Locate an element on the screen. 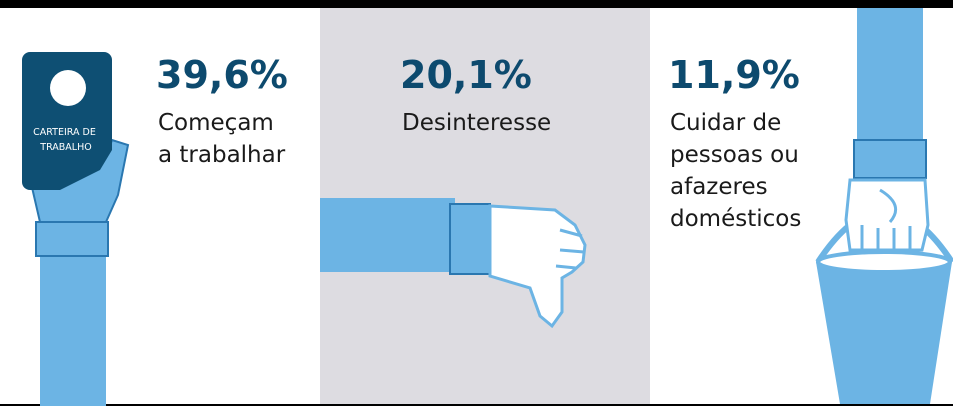  label: Desinteresse is located at coordinates (476, 123).